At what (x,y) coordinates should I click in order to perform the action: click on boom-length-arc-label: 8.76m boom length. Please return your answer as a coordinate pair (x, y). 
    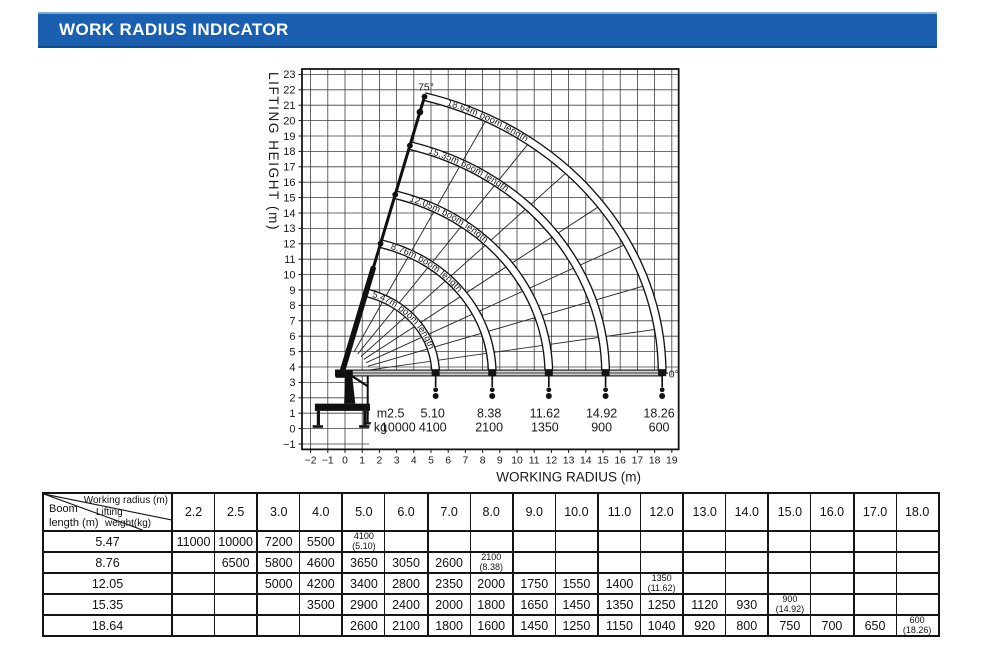
    Looking at the image, I should click on (427, 267).